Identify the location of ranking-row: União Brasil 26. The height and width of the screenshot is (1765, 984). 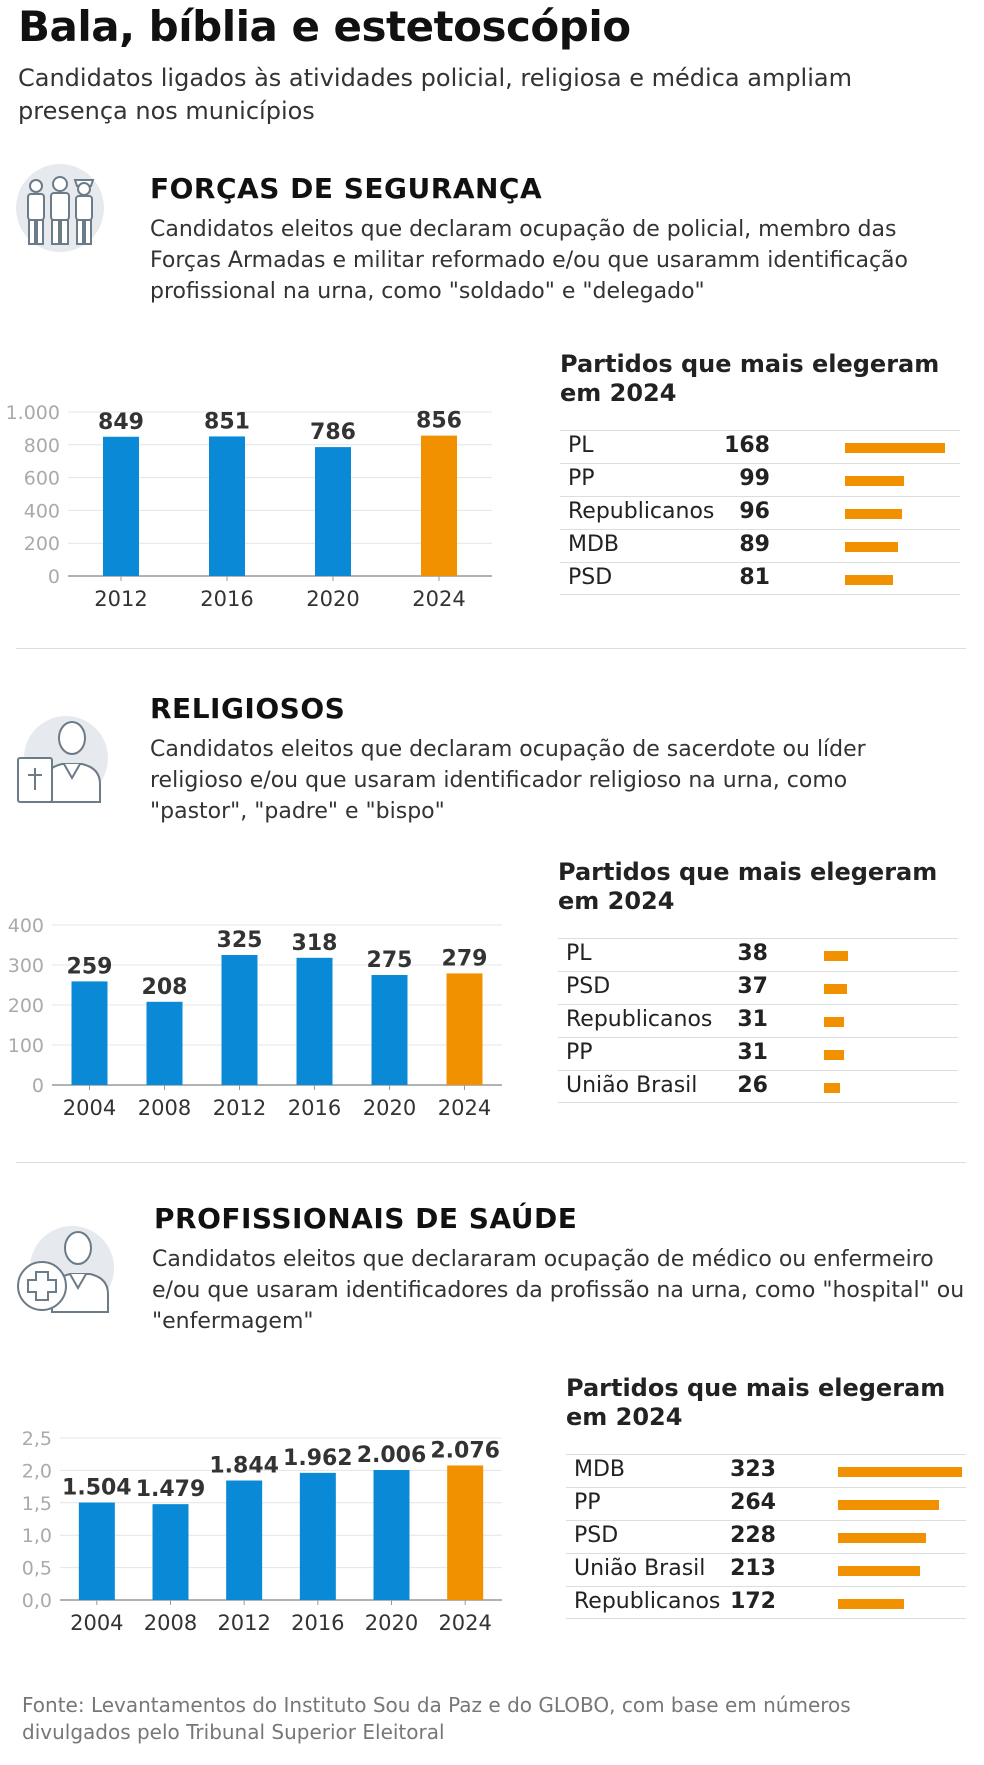
(758, 1086).